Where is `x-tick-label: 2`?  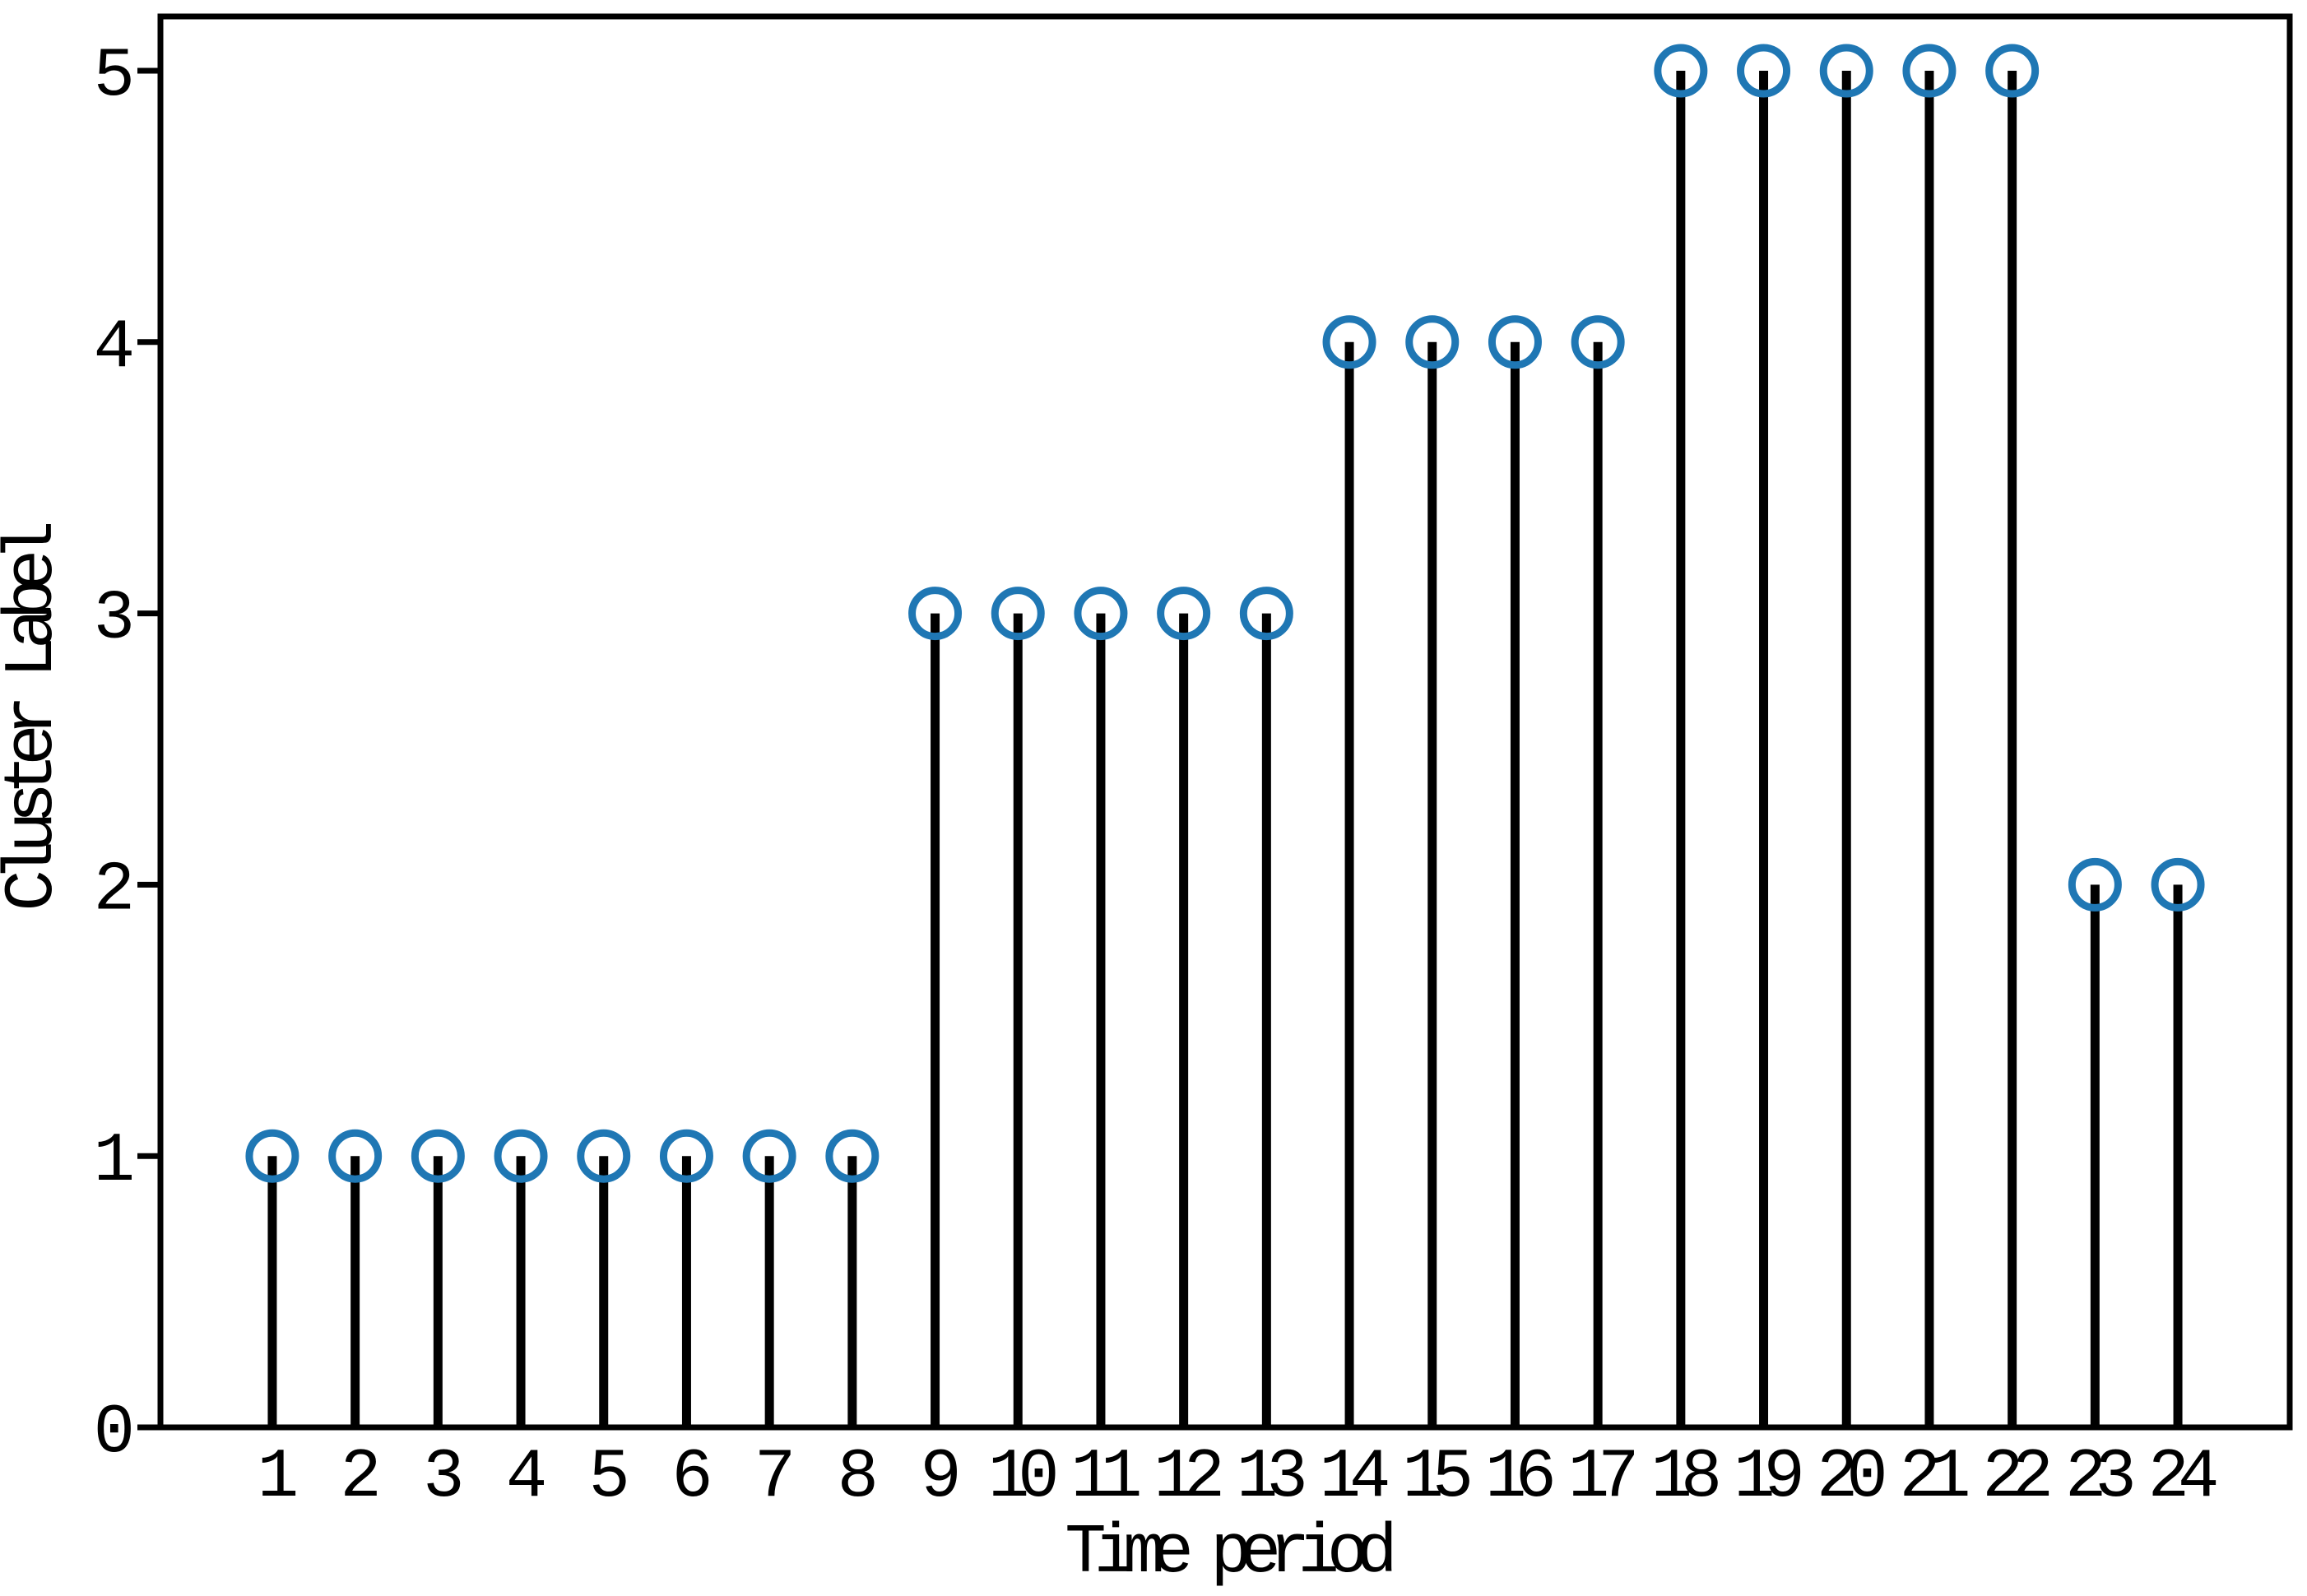
x-tick-label: 2 is located at coordinates (359, 1478).